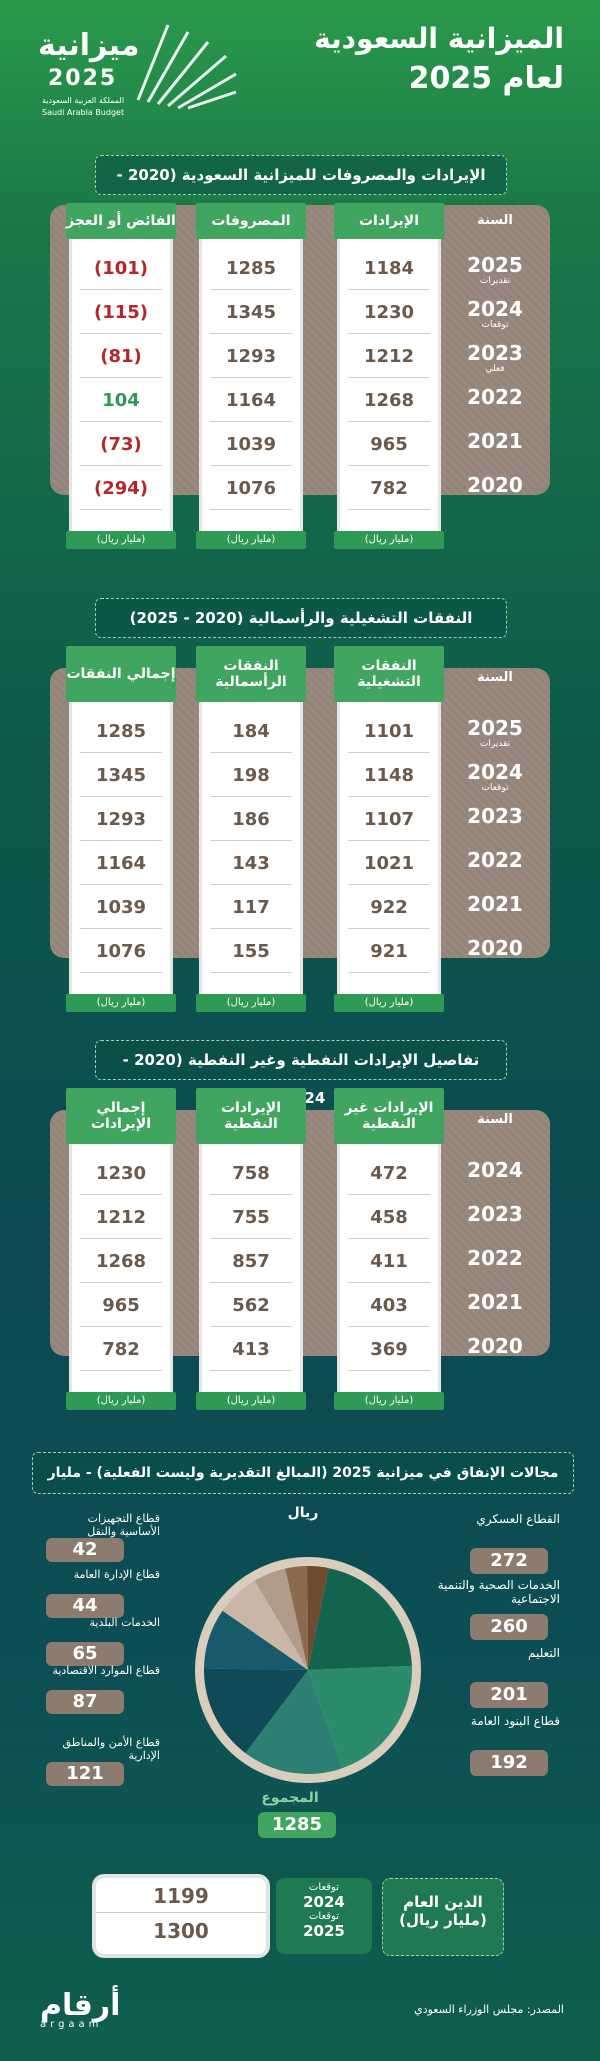 Image resolution: width=600 pixels, height=2061 pixels. Describe the element at coordinates (181, 1916) in the screenshot. I see `debt-values-box: 1199 1300` at that location.